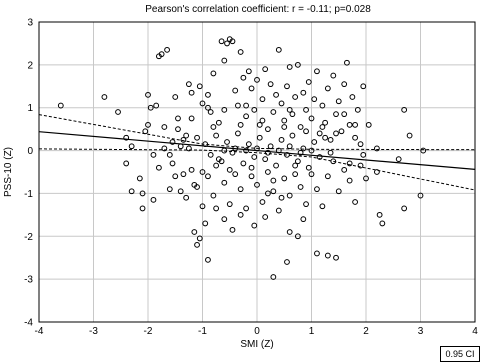  I want to click on y-tick-label-3: -1, so click(28, 194).